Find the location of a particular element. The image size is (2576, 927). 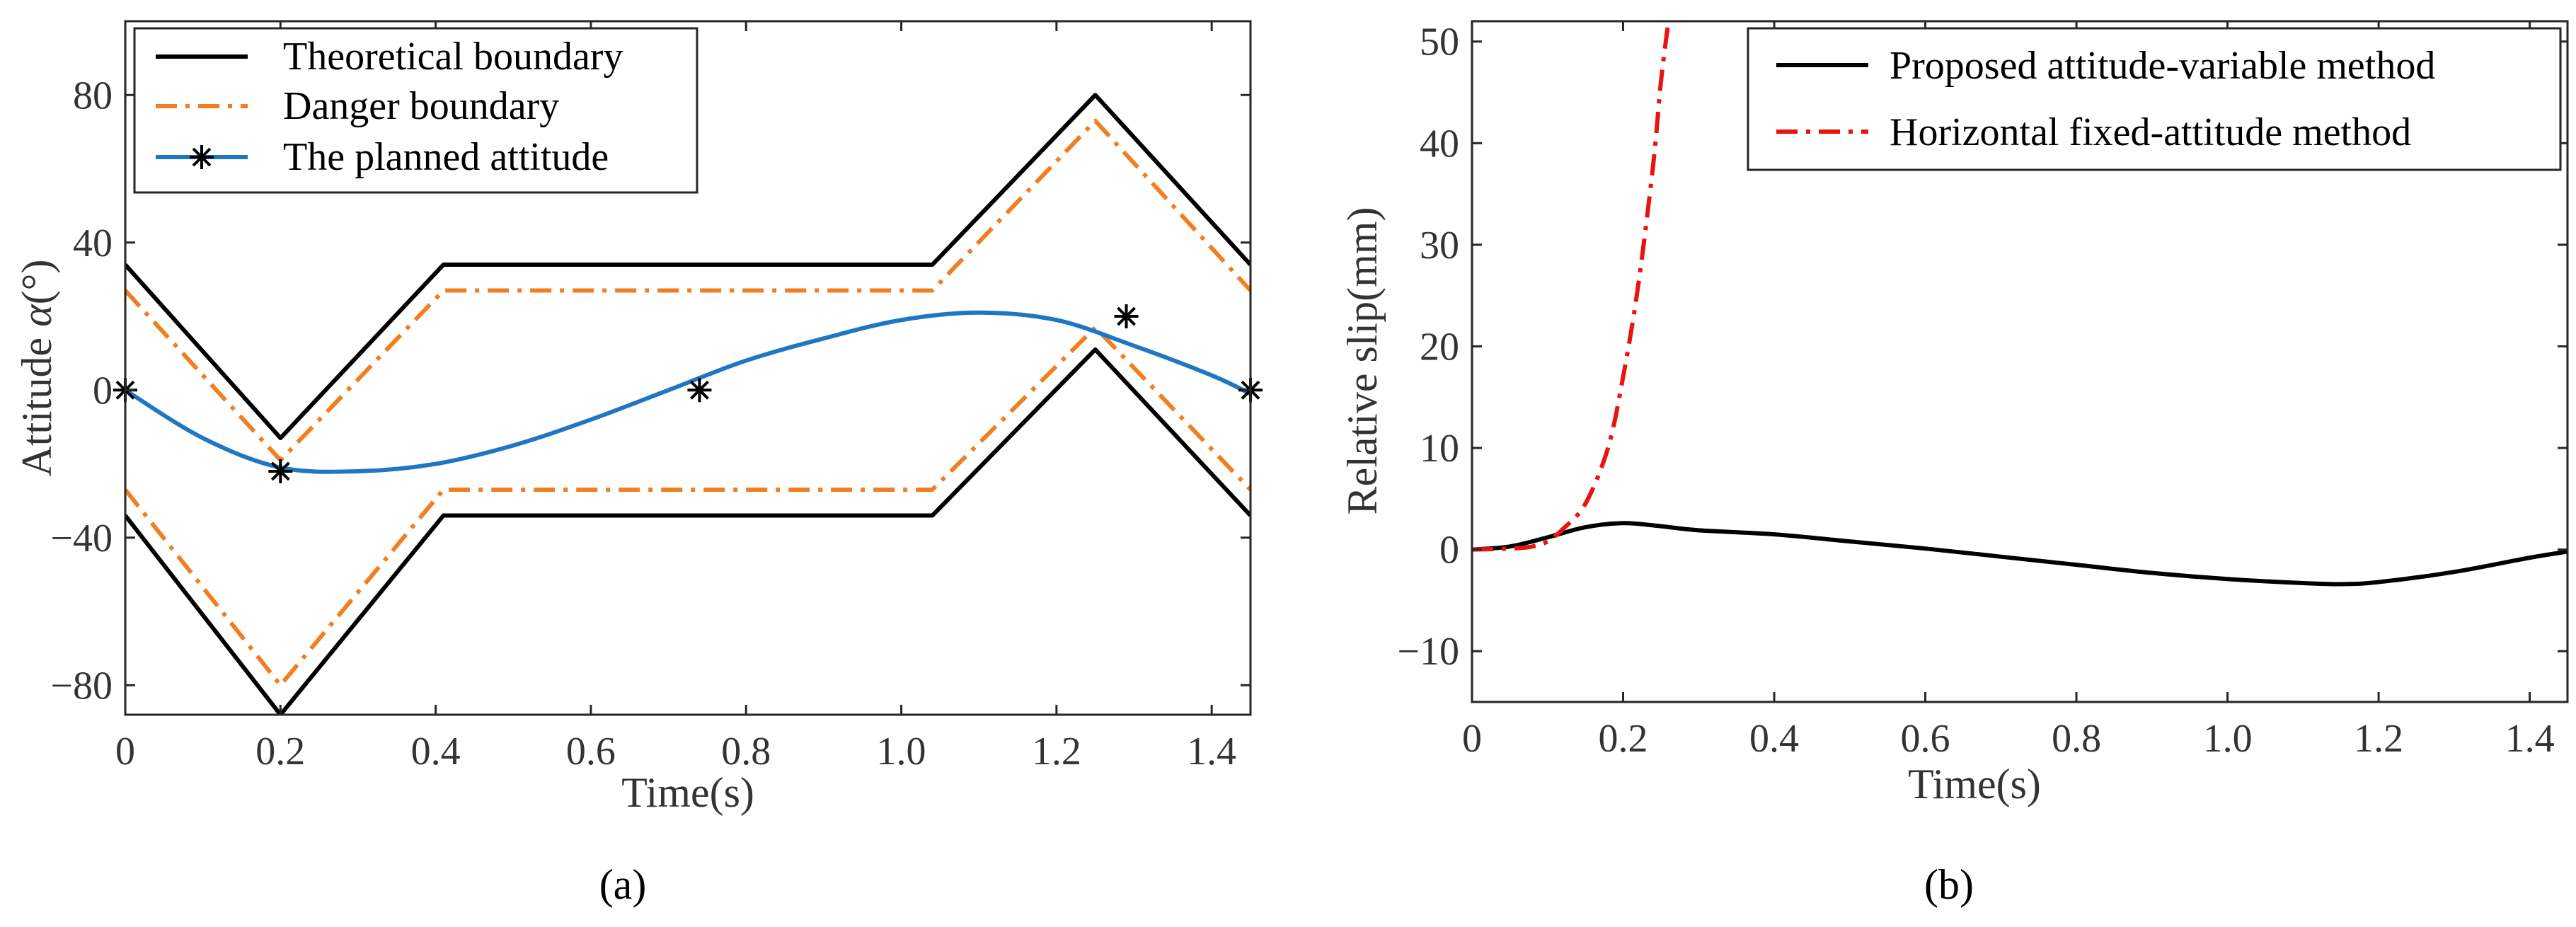

chart-a-x-tick-label: 1.4 is located at coordinates (1211, 751).